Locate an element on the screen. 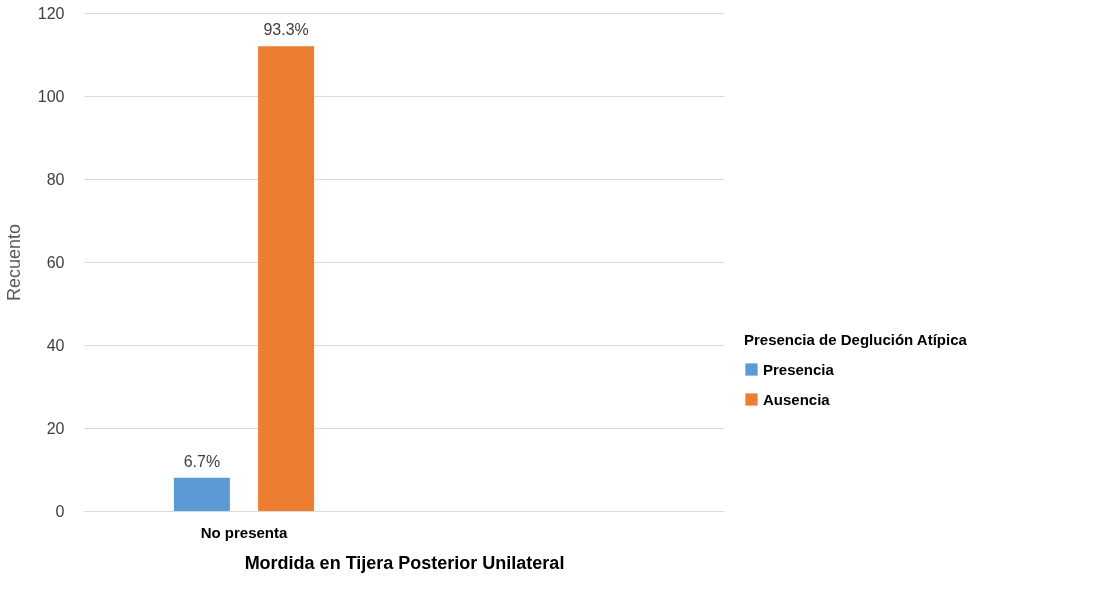 The width and height of the screenshot is (1097, 606). y-tick-label: 20 is located at coordinates (55, 428).